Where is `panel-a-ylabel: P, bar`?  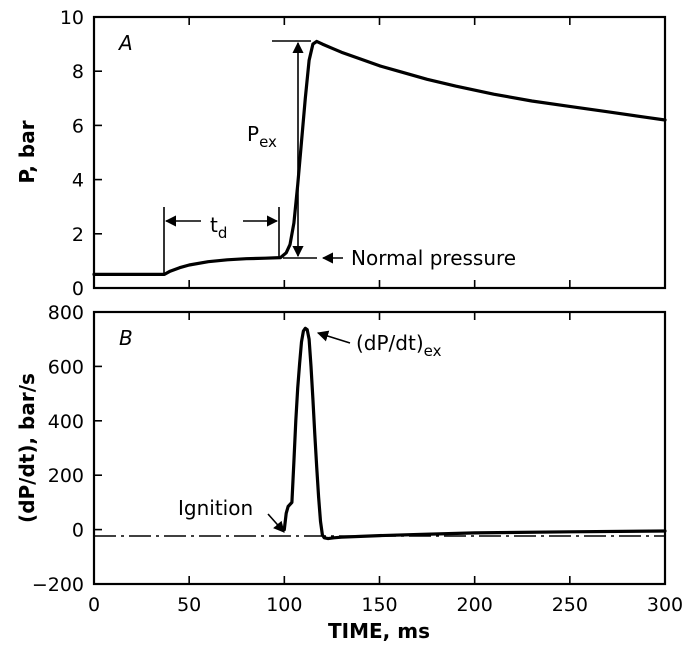
panel-a-ylabel: P, bar is located at coordinates (27, 151).